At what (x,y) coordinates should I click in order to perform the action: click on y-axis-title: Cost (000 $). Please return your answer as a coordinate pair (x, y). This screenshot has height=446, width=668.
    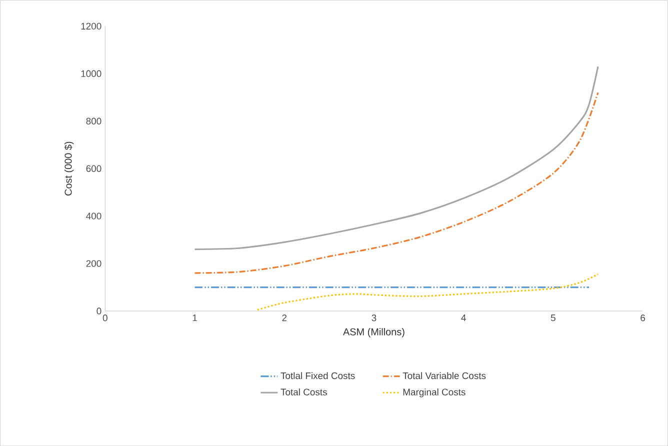
    Looking at the image, I should click on (69, 169).